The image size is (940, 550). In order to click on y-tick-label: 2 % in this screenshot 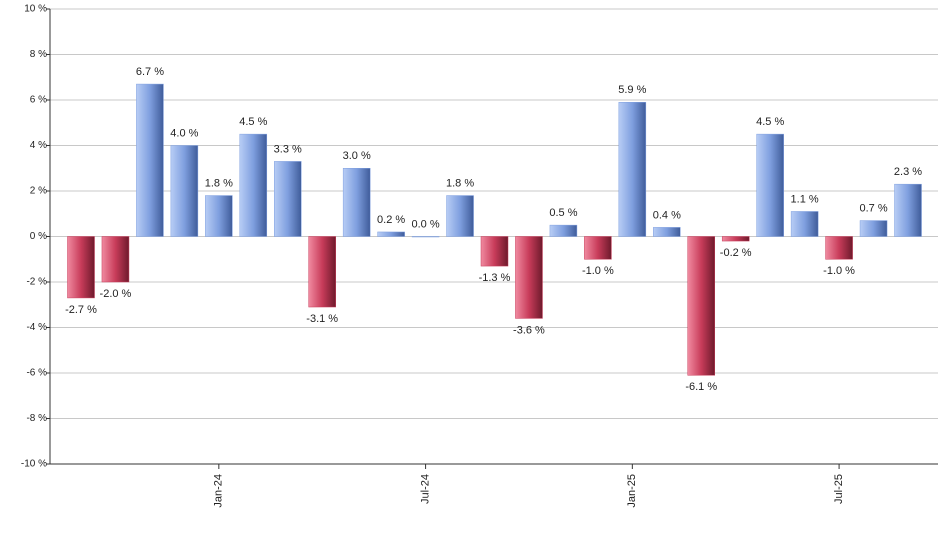, I will do `click(38, 191)`.